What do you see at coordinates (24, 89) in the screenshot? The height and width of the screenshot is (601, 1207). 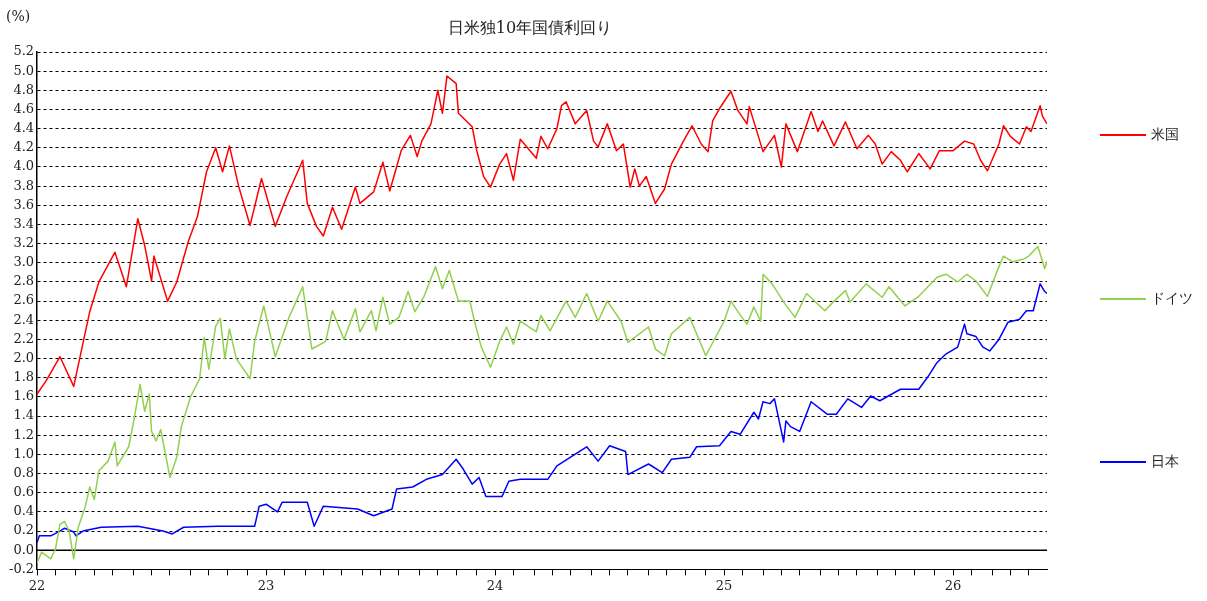 I see `y-tick-label: 4.8` at bounding box center [24, 89].